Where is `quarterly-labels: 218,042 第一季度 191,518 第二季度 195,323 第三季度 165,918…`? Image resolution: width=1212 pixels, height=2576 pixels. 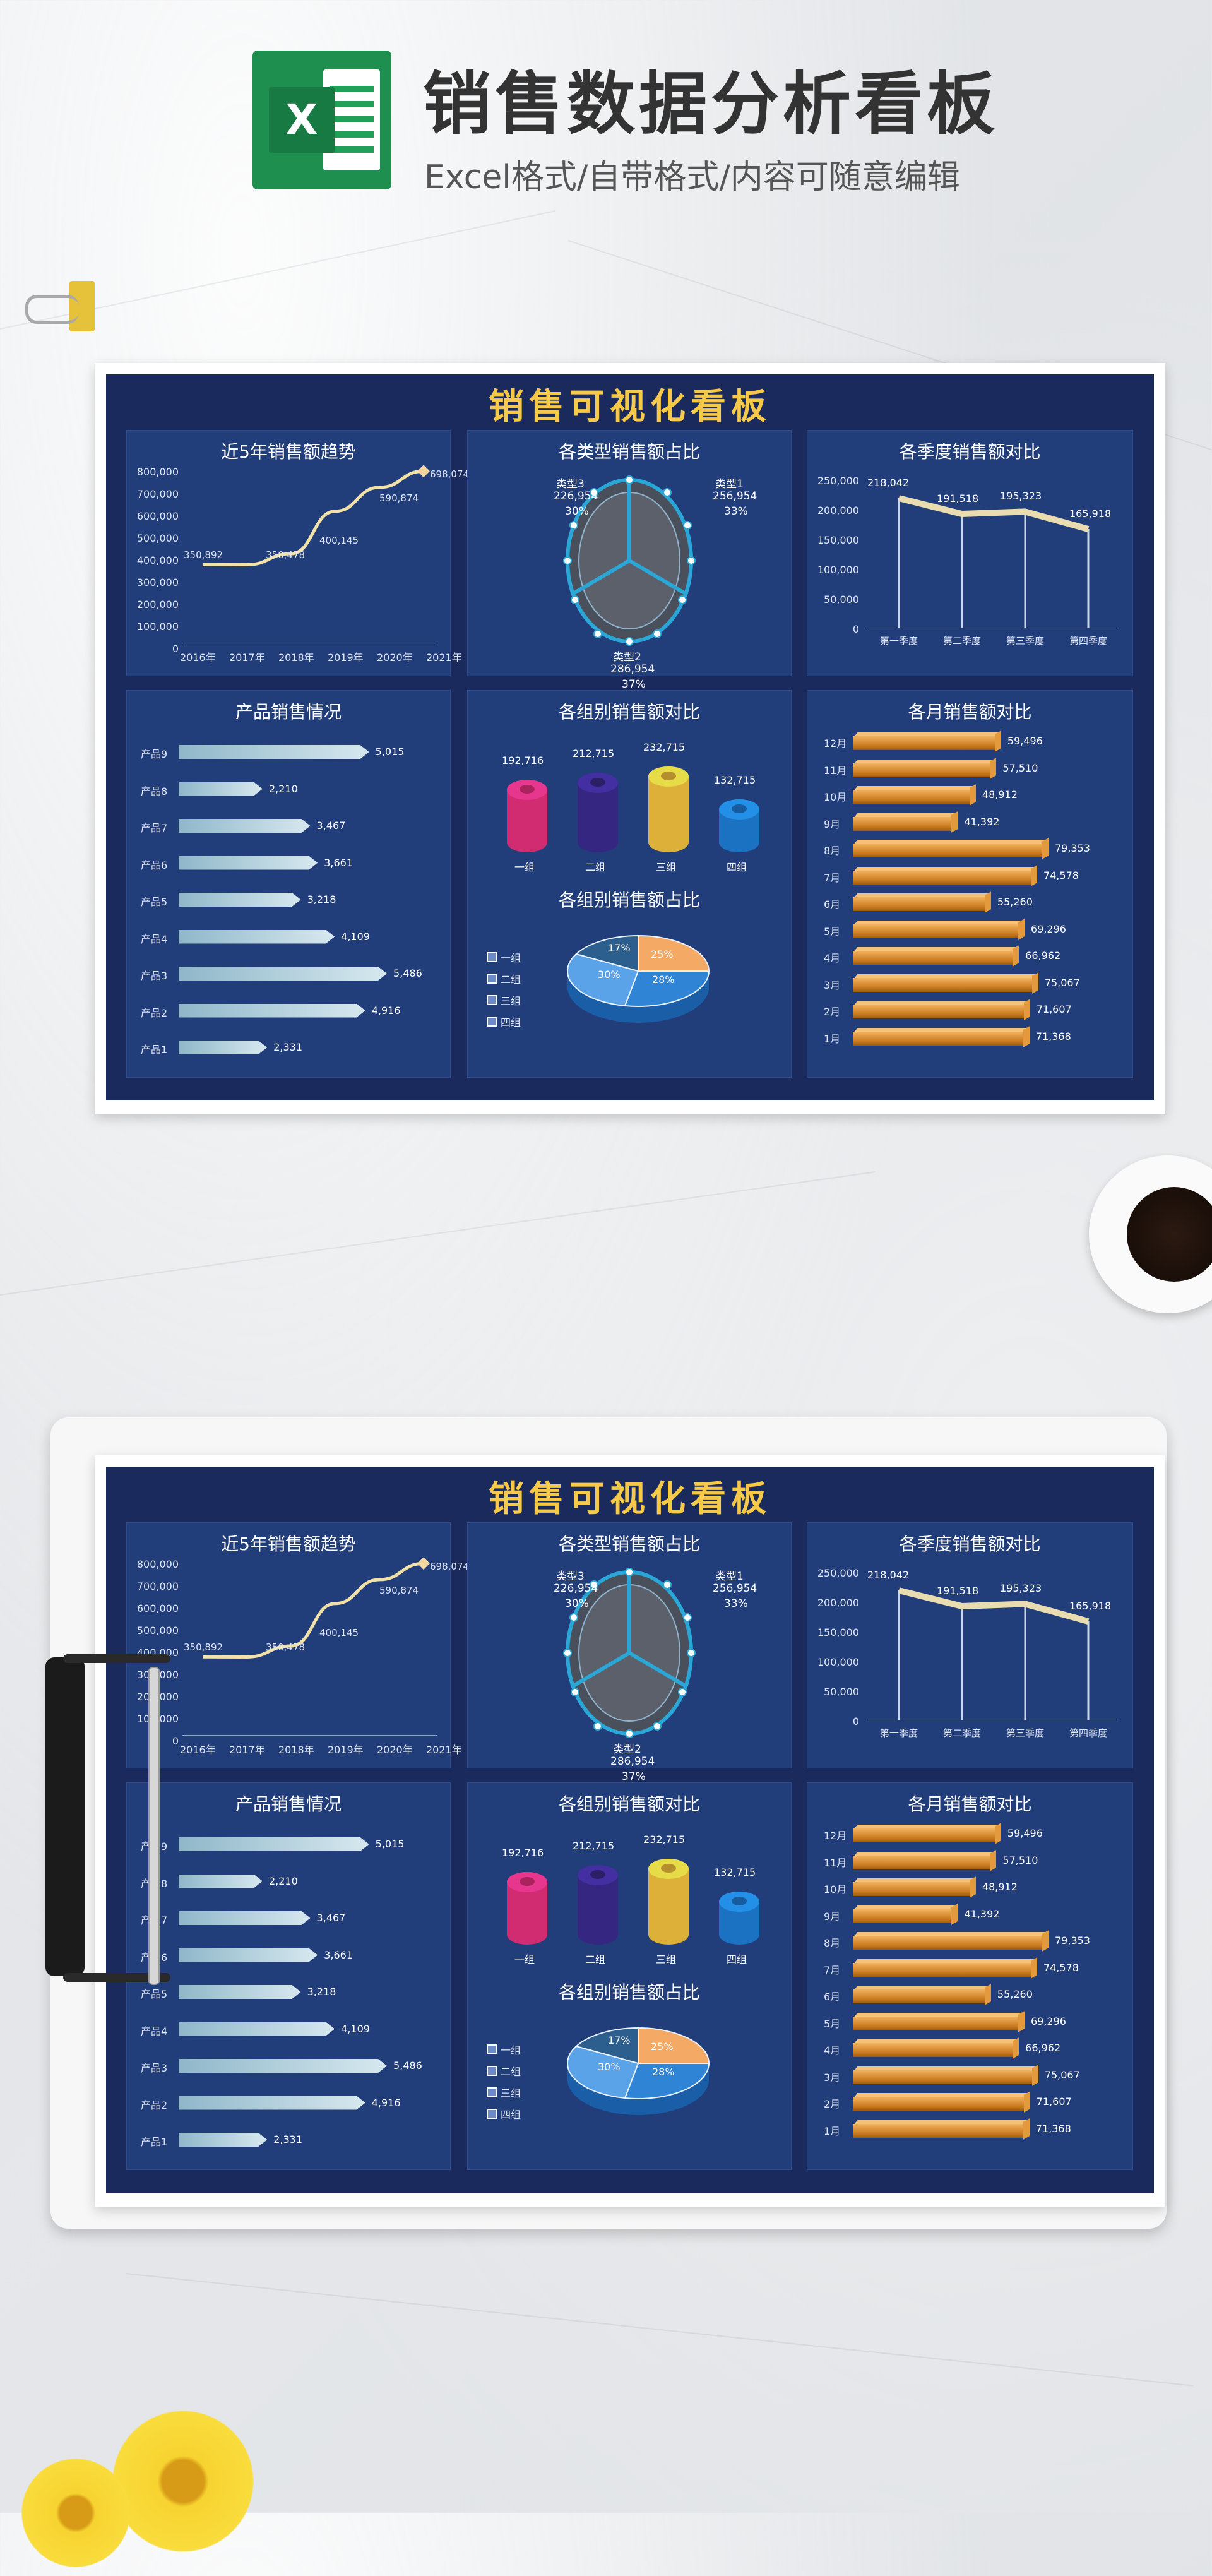
quarterly-labels: 218,042 第一季度 191,518 第二季度 195,323 第三季度 165,918… is located at coordinates (970, 553).